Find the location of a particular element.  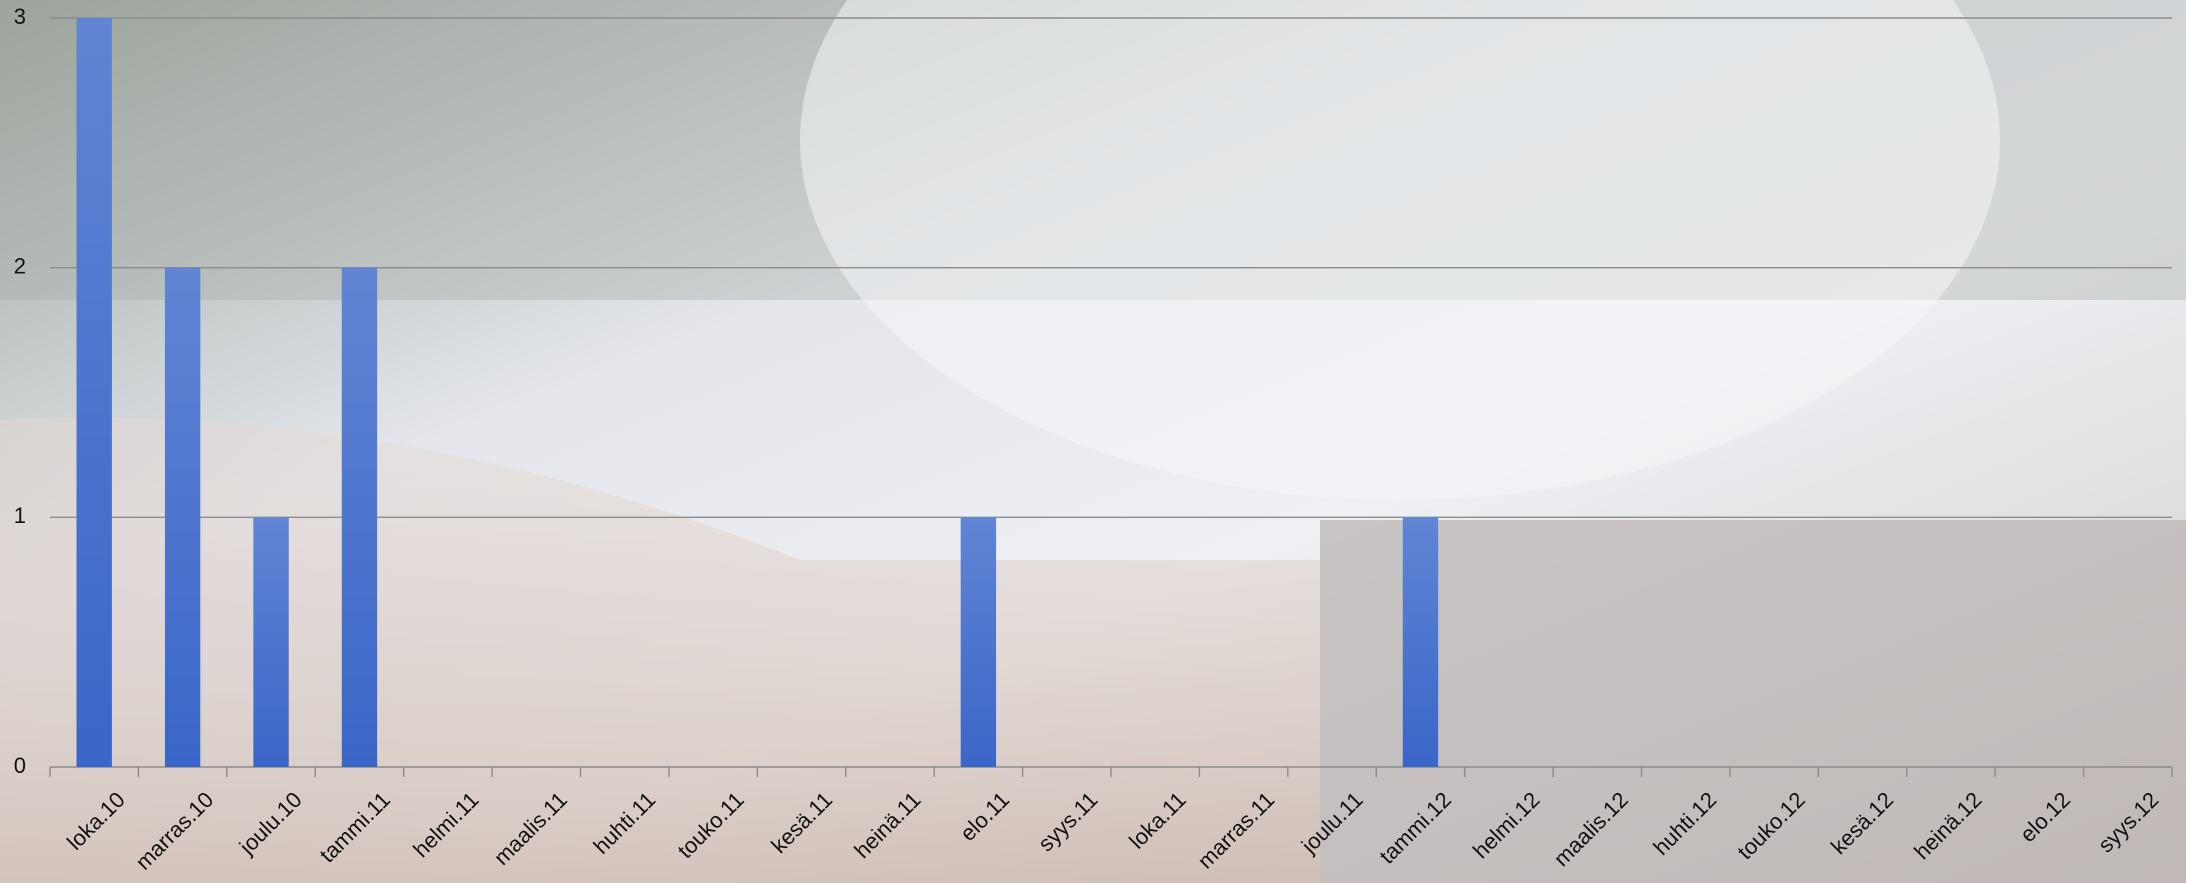

y-tick-label: 1 is located at coordinates (20, 515).